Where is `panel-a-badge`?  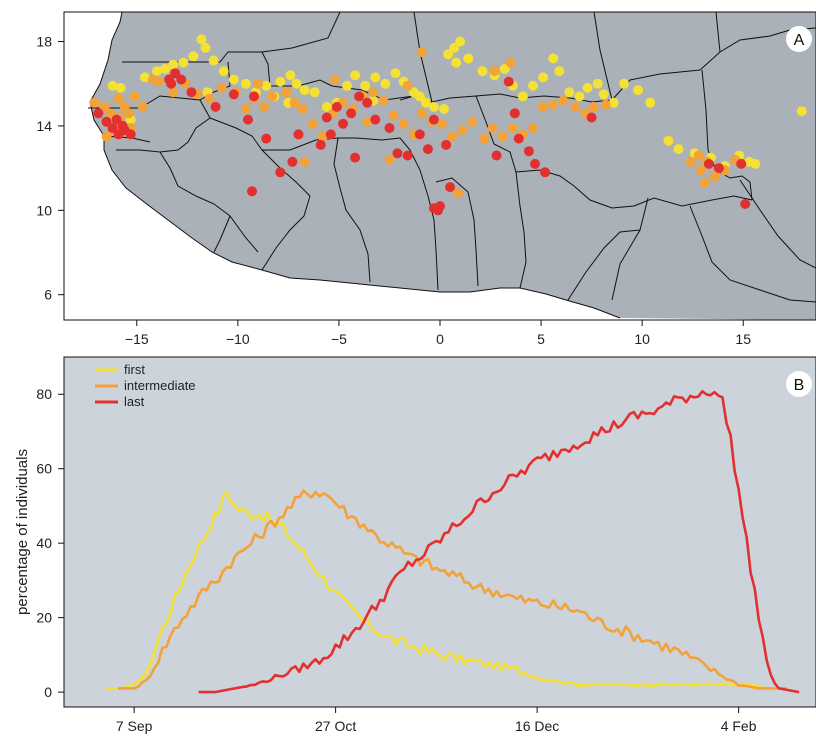 panel-a-badge is located at coordinates (799, 39).